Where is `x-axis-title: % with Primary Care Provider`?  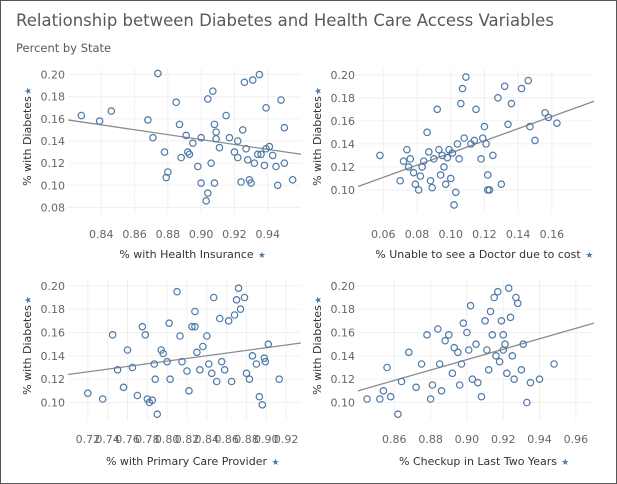
x-axis-title: % with Primary Care Provider is located at coordinates (187, 461).